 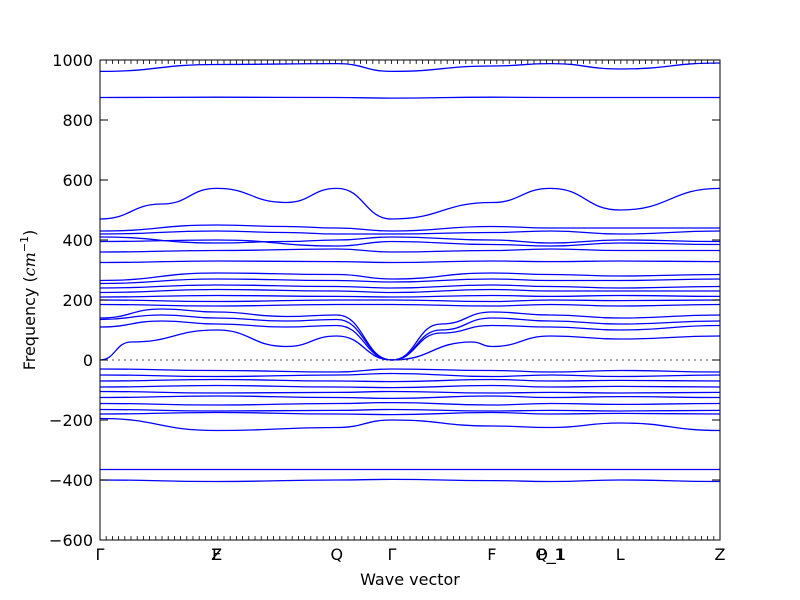 What do you see at coordinates (411, 555) in the screenshot?
I see `x-axis-path-labels: Γ ZF Q Γ F P_1Q_1 L Z` at bounding box center [411, 555].